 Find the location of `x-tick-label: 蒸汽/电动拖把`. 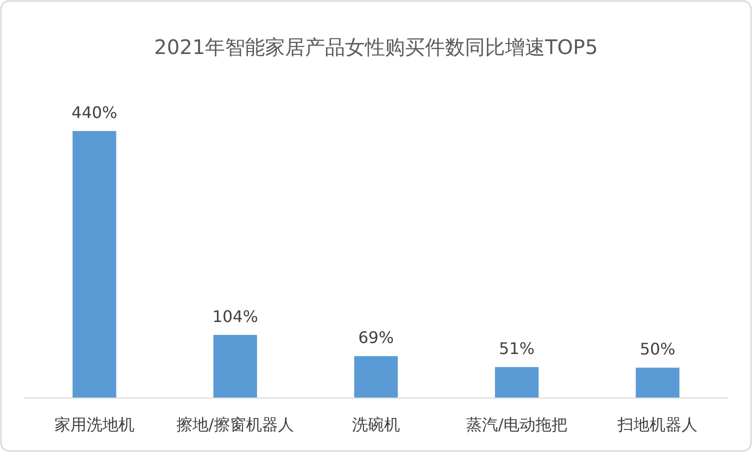

x-tick-label: 蒸汽/电动拖把 is located at coordinates (517, 424).